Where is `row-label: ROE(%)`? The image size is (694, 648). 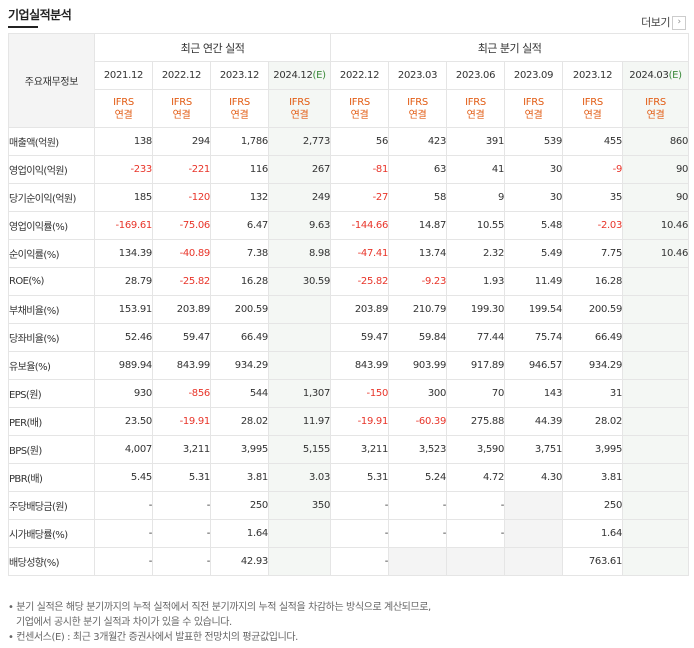
row-label: ROE(%) is located at coordinates (51, 281).